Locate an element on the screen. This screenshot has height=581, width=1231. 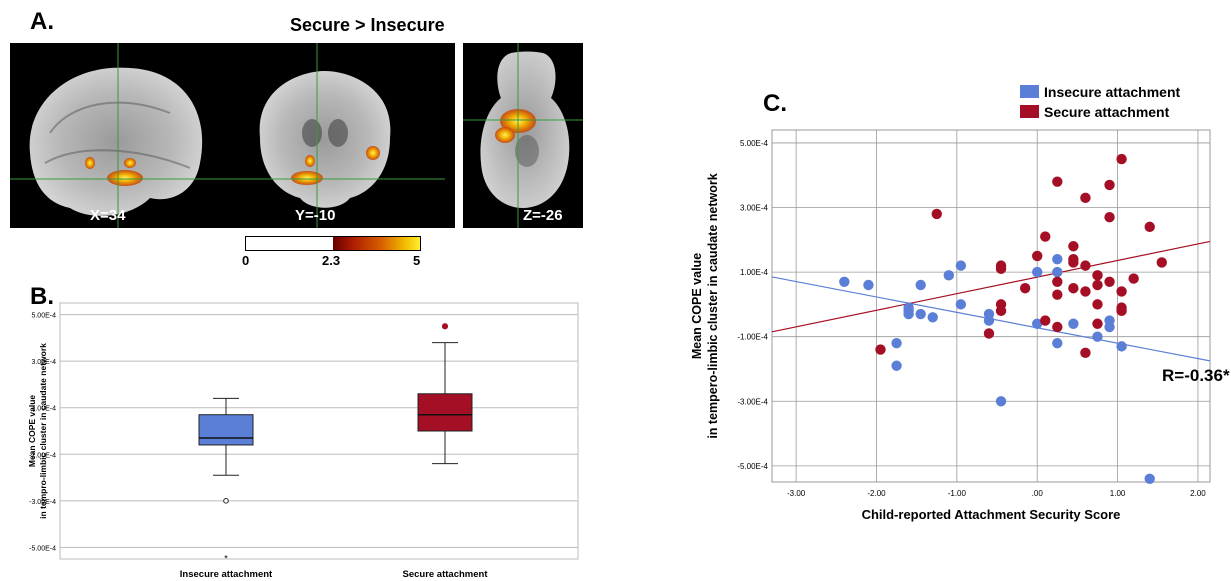
boxplot-y-tick-label: 3.00E-4 is located at coordinates (43, 362).